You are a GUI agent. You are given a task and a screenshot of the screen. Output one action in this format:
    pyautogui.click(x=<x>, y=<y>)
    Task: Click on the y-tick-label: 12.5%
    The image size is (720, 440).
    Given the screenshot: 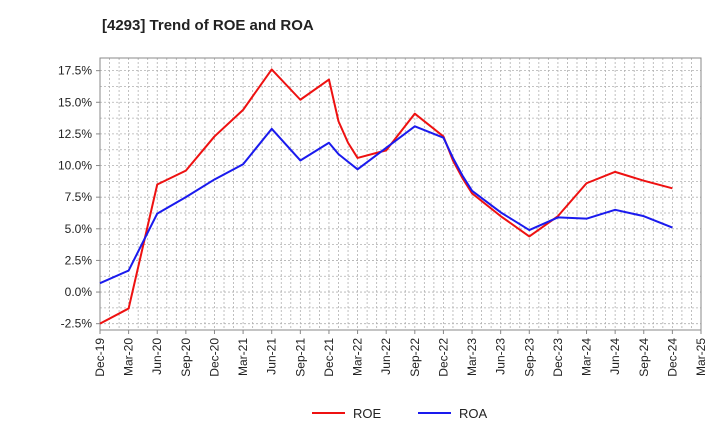 What is the action you would take?
    pyautogui.click(x=75, y=134)
    